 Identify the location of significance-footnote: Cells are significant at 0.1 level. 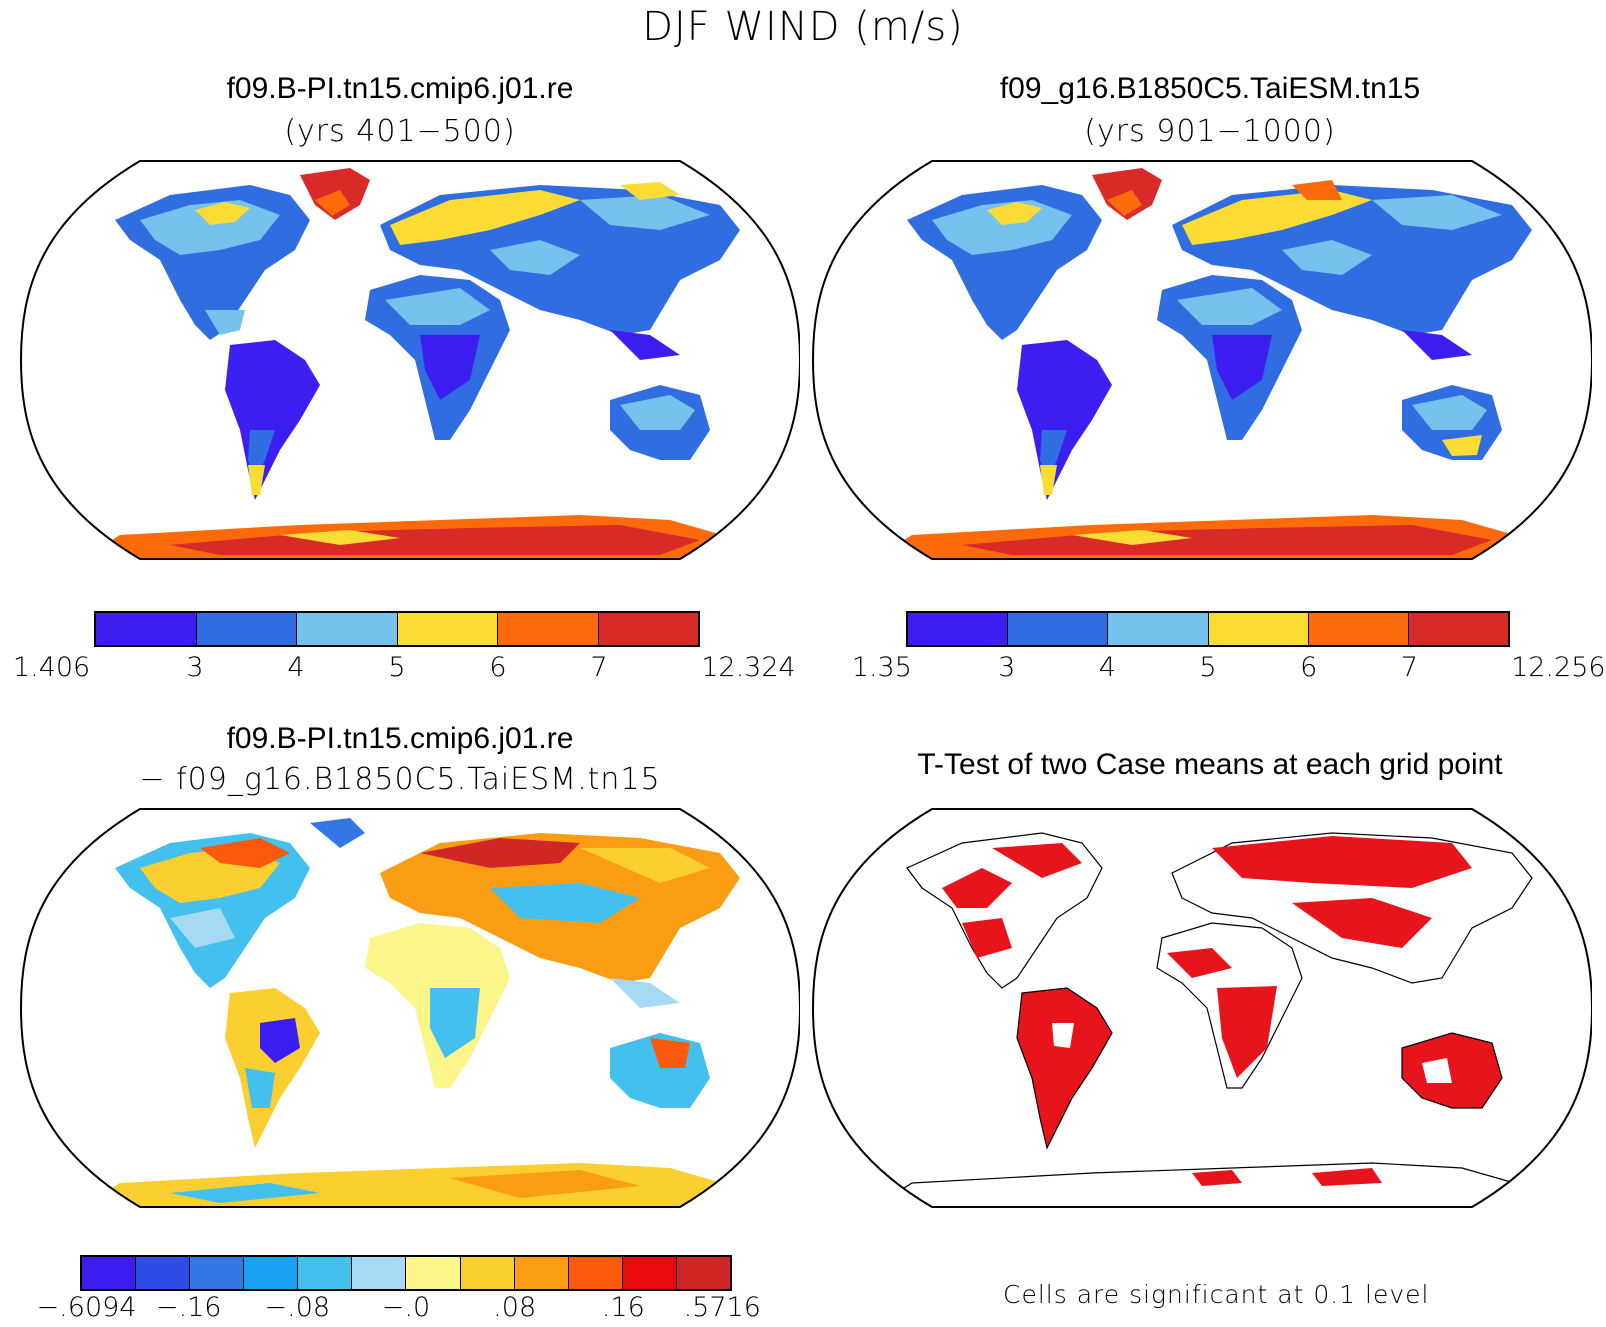
(1216, 1294).